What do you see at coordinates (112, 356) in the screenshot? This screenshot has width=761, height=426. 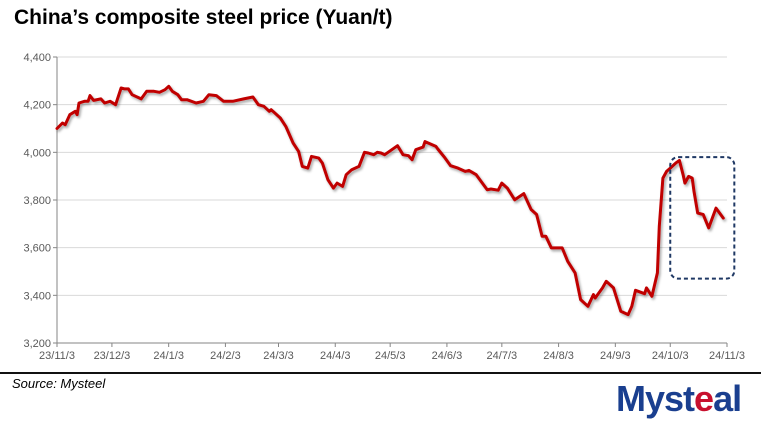 I see `x-tick-label: 23/12/3` at bounding box center [112, 356].